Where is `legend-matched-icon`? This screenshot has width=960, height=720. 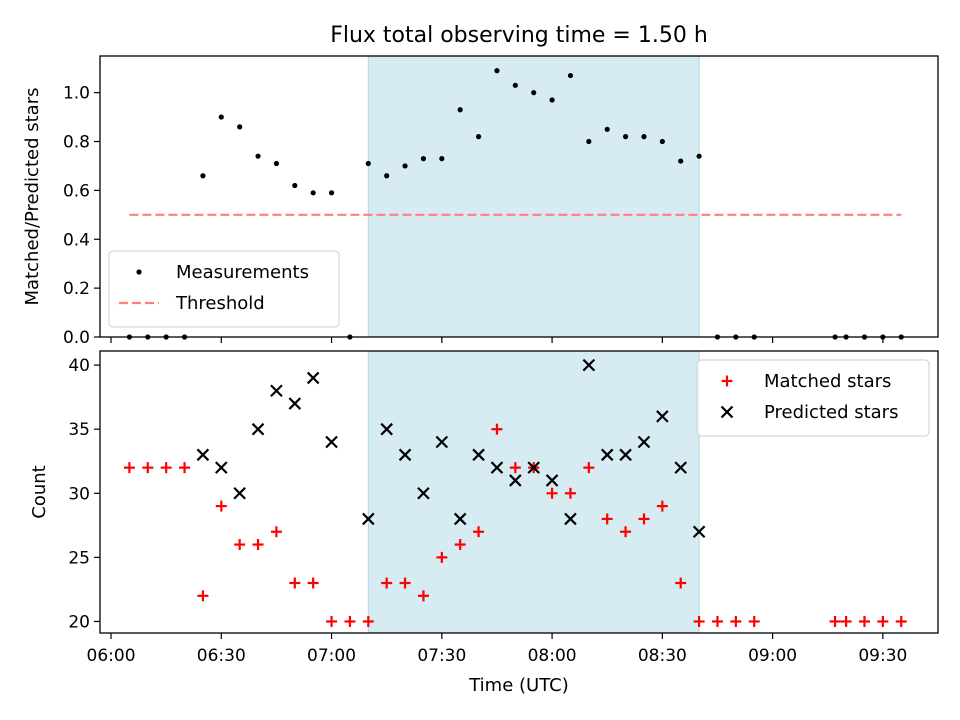
legend-matched-icon is located at coordinates (727, 381).